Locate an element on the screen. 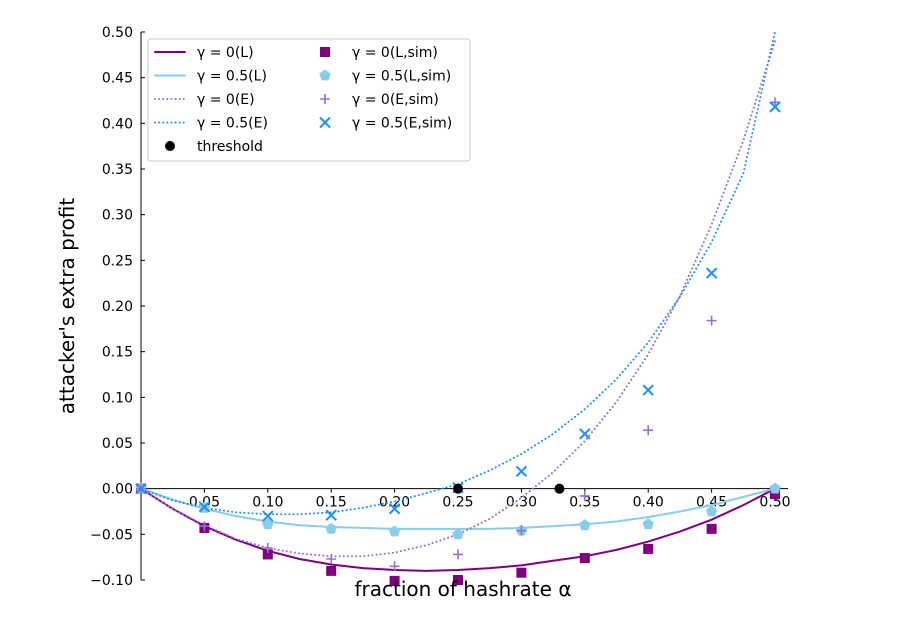 This screenshot has height=626, width=898. y-tick-label: 0.05 is located at coordinates (117, 444).